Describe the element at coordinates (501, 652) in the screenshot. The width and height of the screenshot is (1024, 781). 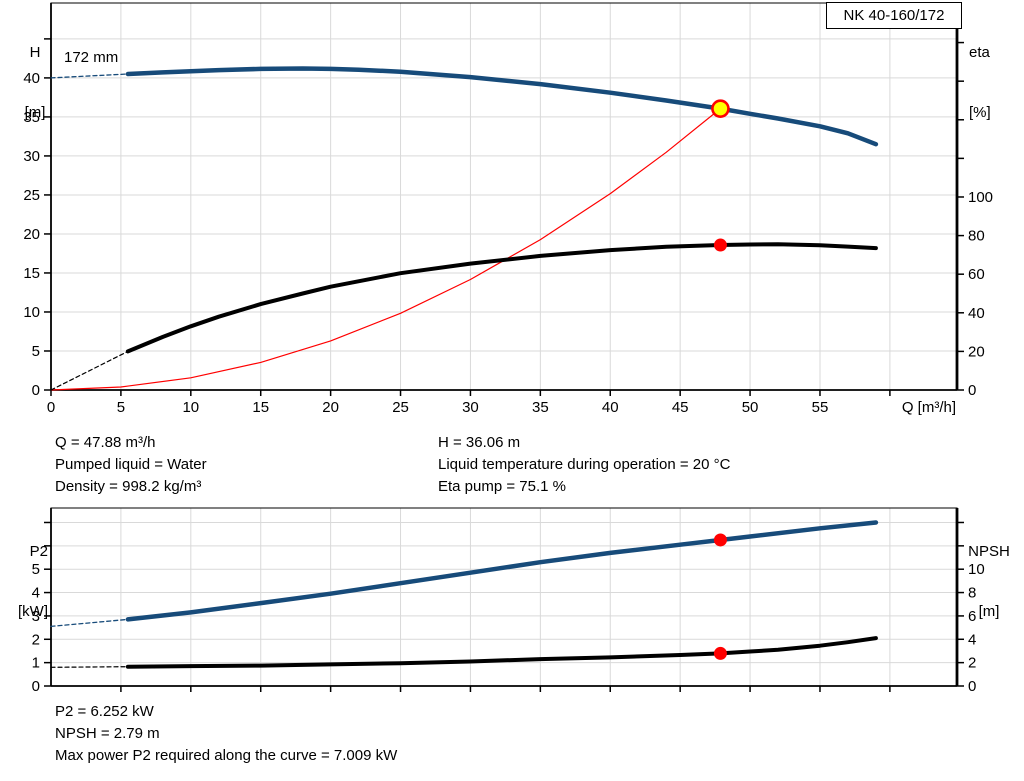
I see `npsh-curve` at that location.